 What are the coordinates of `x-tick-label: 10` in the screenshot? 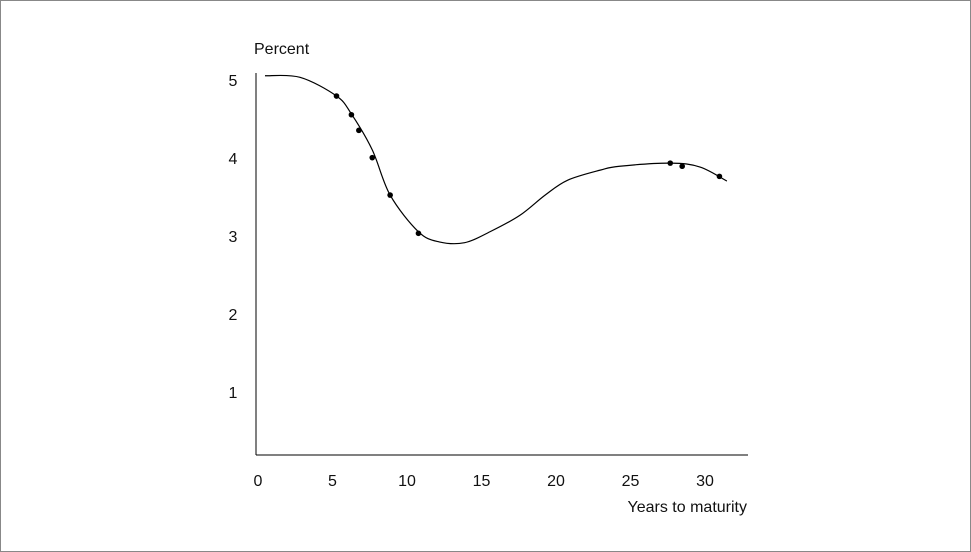 It's located at (407, 481).